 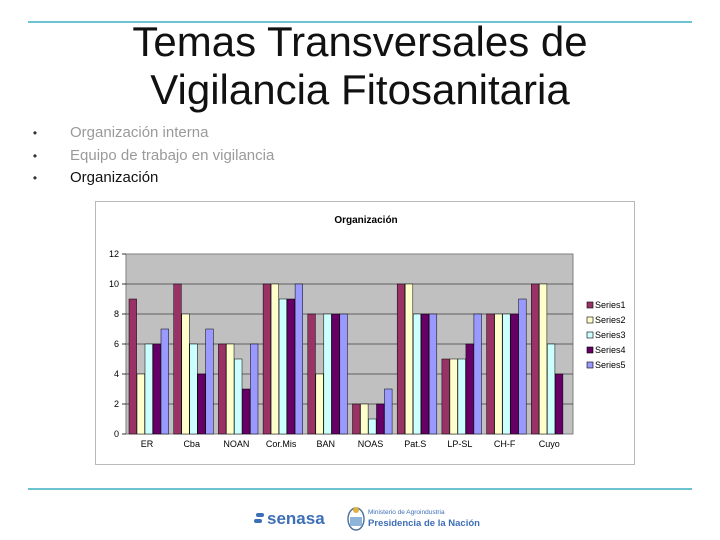 What do you see at coordinates (281, 444) in the screenshot?
I see `x-tick-label: Cor.Mis` at bounding box center [281, 444].